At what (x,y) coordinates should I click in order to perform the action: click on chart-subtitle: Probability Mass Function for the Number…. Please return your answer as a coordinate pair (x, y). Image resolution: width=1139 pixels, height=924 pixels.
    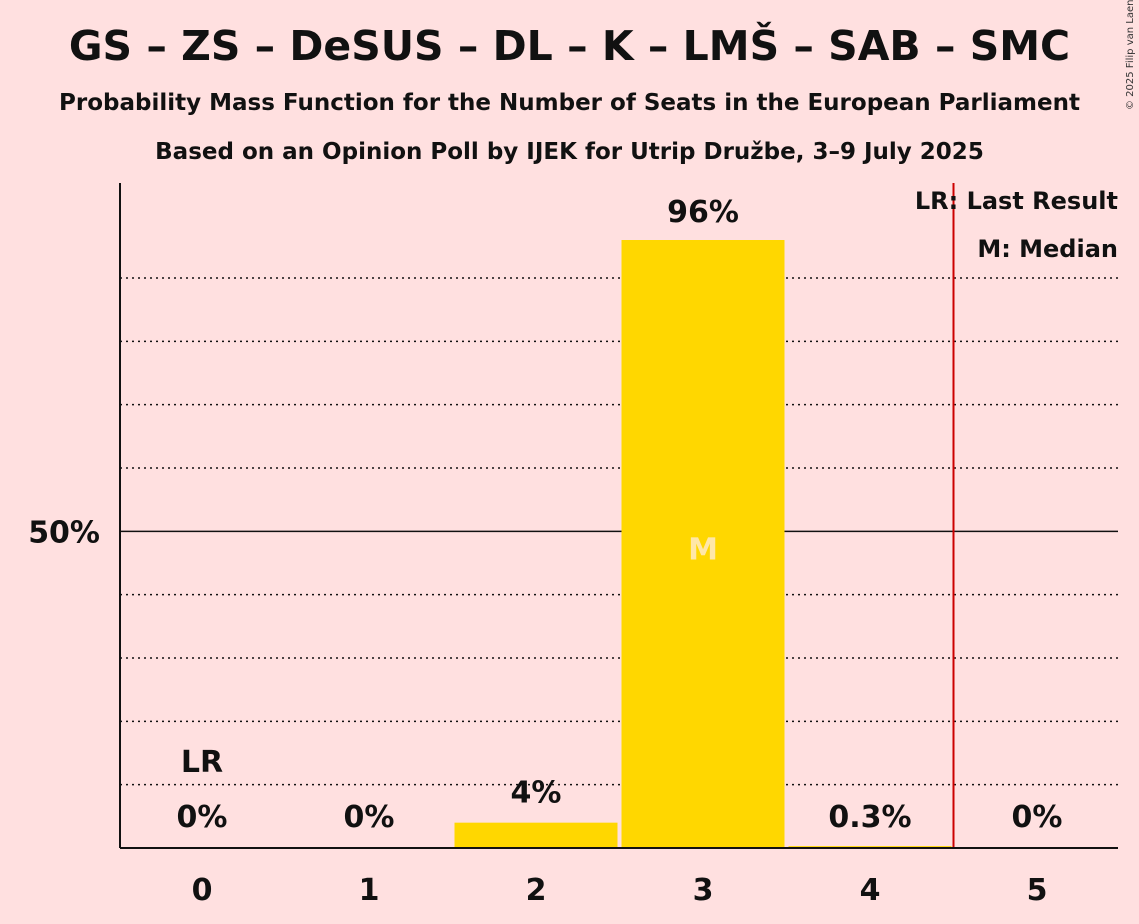
    Looking at the image, I should click on (569, 103).